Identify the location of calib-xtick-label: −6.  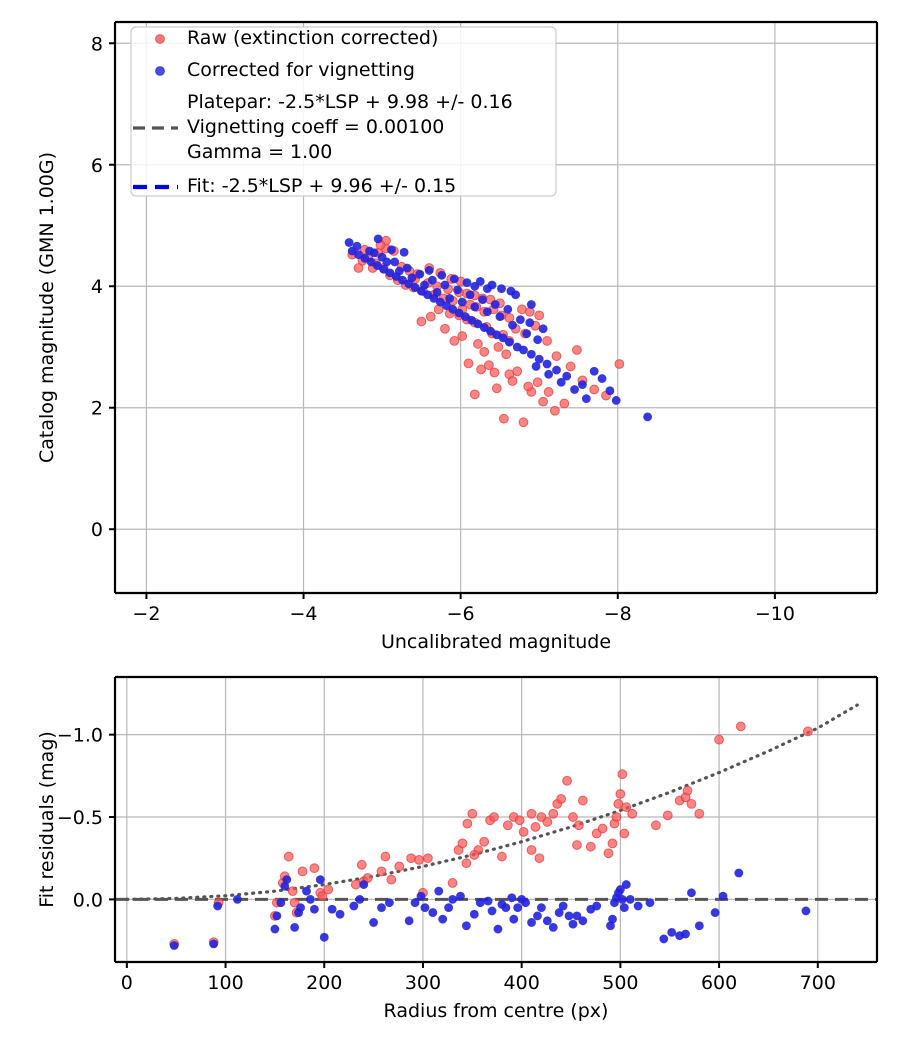
(461, 614).